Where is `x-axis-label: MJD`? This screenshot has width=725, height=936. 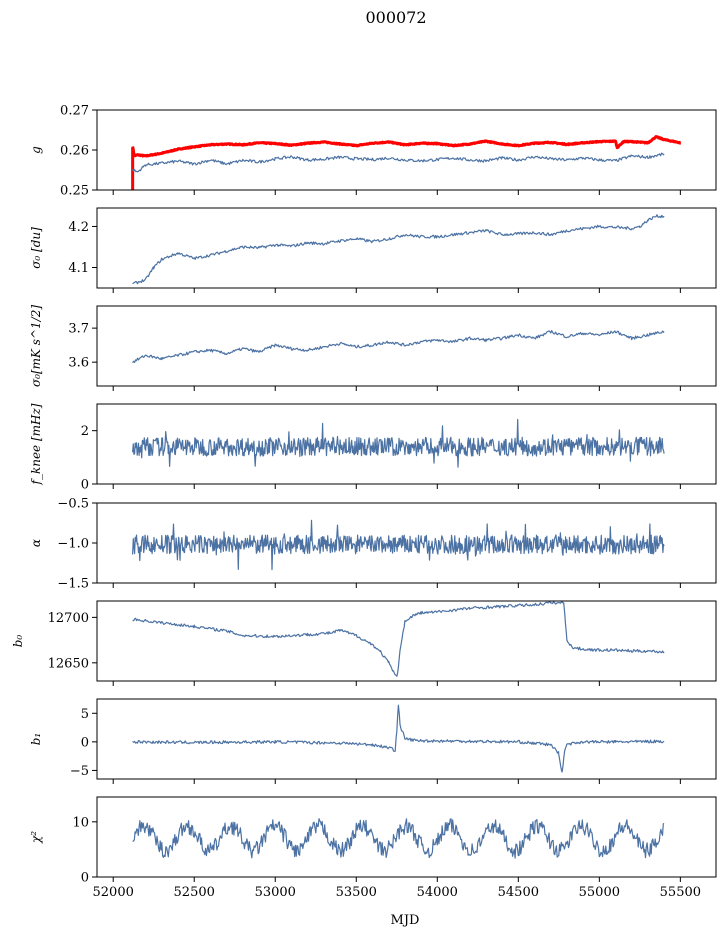
x-axis-label: MJD is located at coordinates (405, 920).